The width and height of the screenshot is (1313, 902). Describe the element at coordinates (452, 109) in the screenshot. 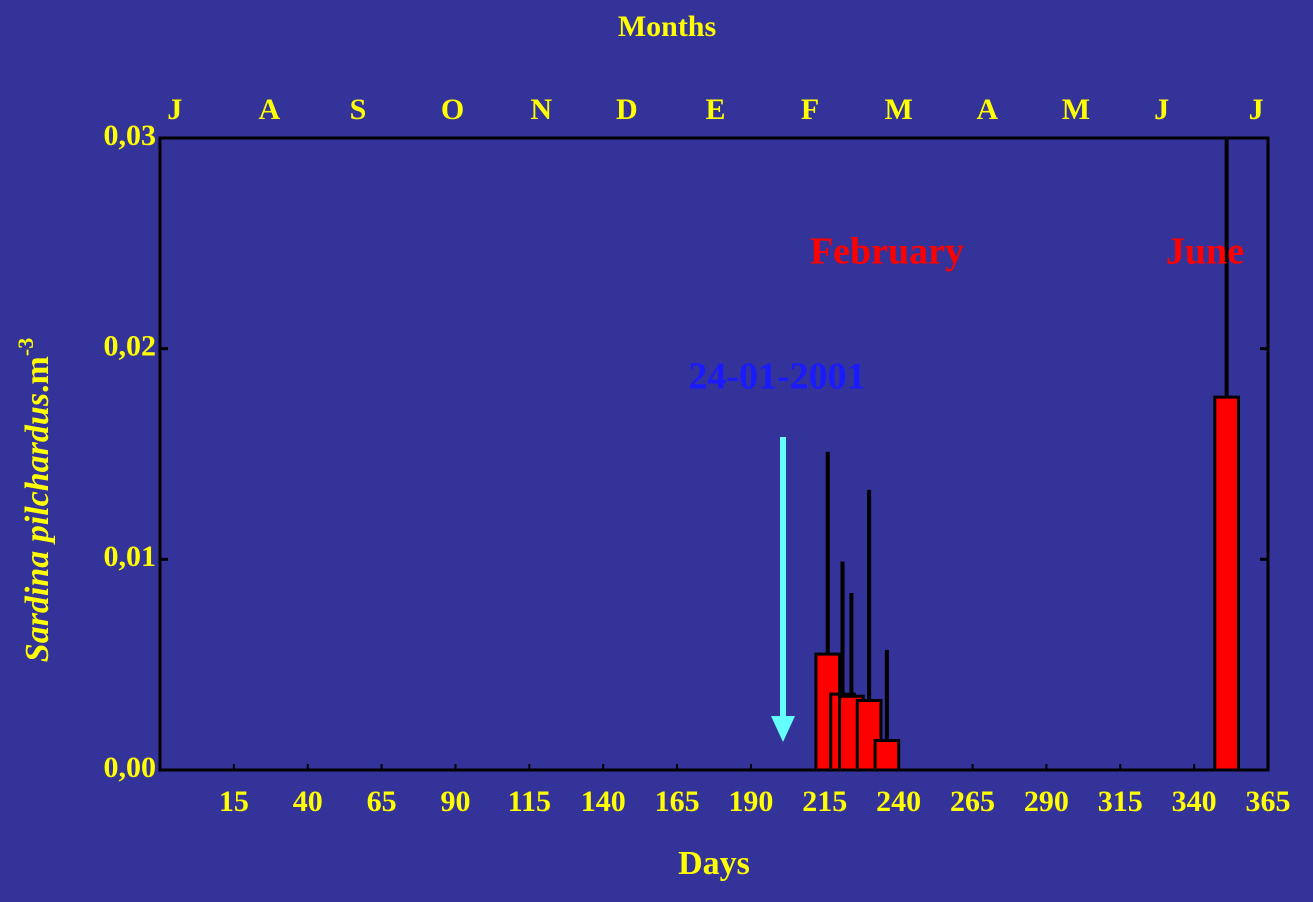

I see `month-tick-label: O` at that location.